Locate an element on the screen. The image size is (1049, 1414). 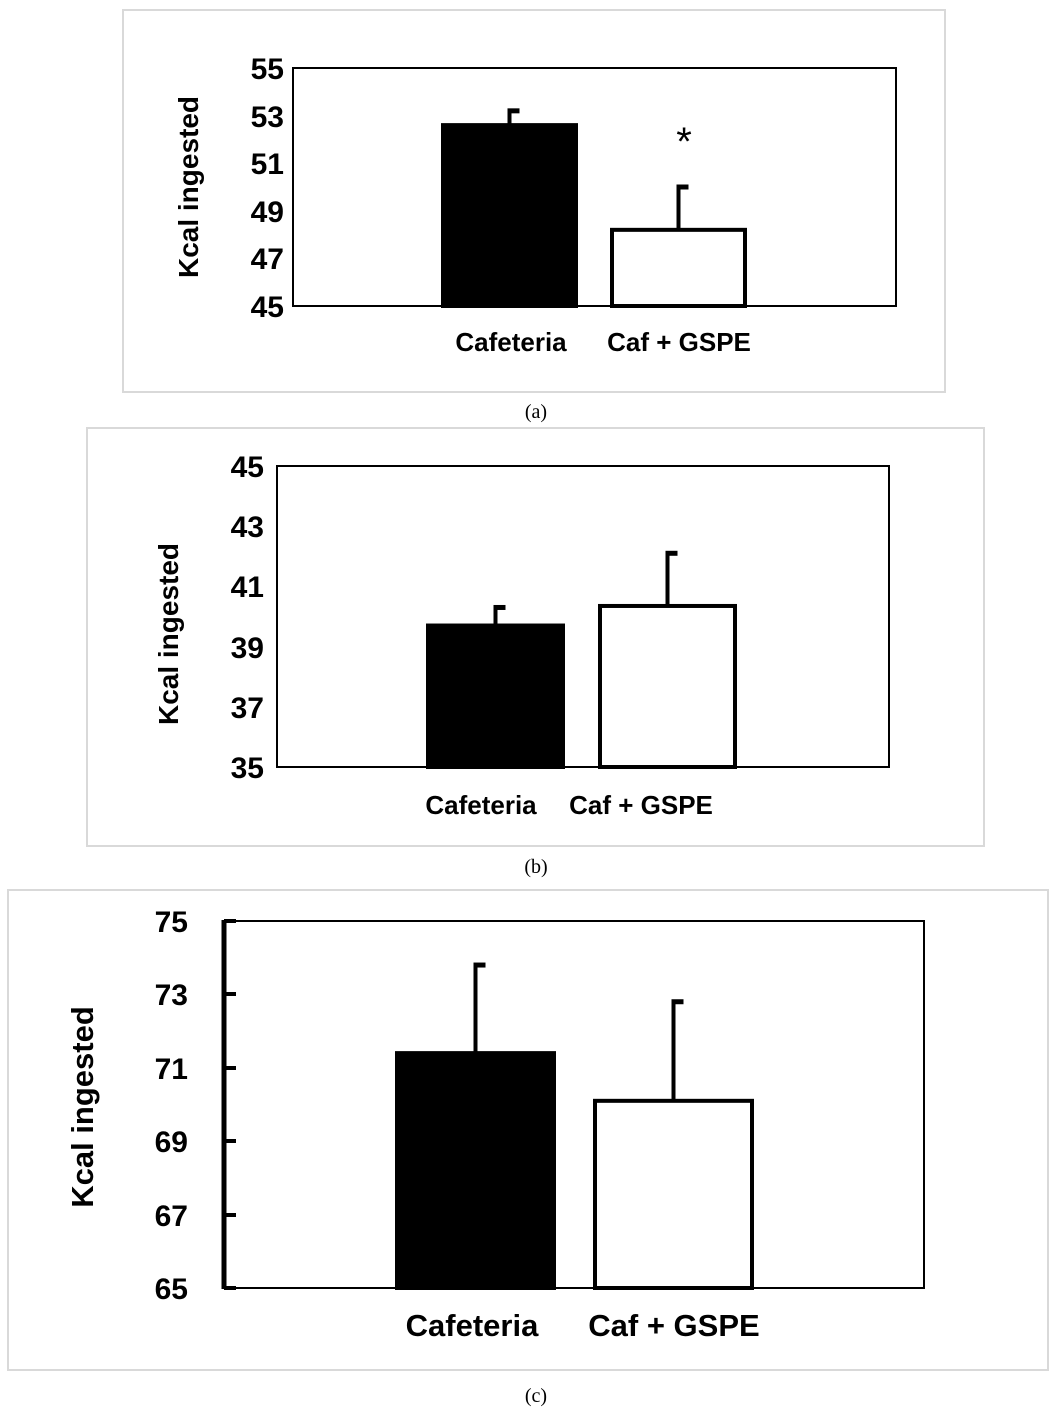
y-tick-label: 37 is located at coordinates (247, 708).